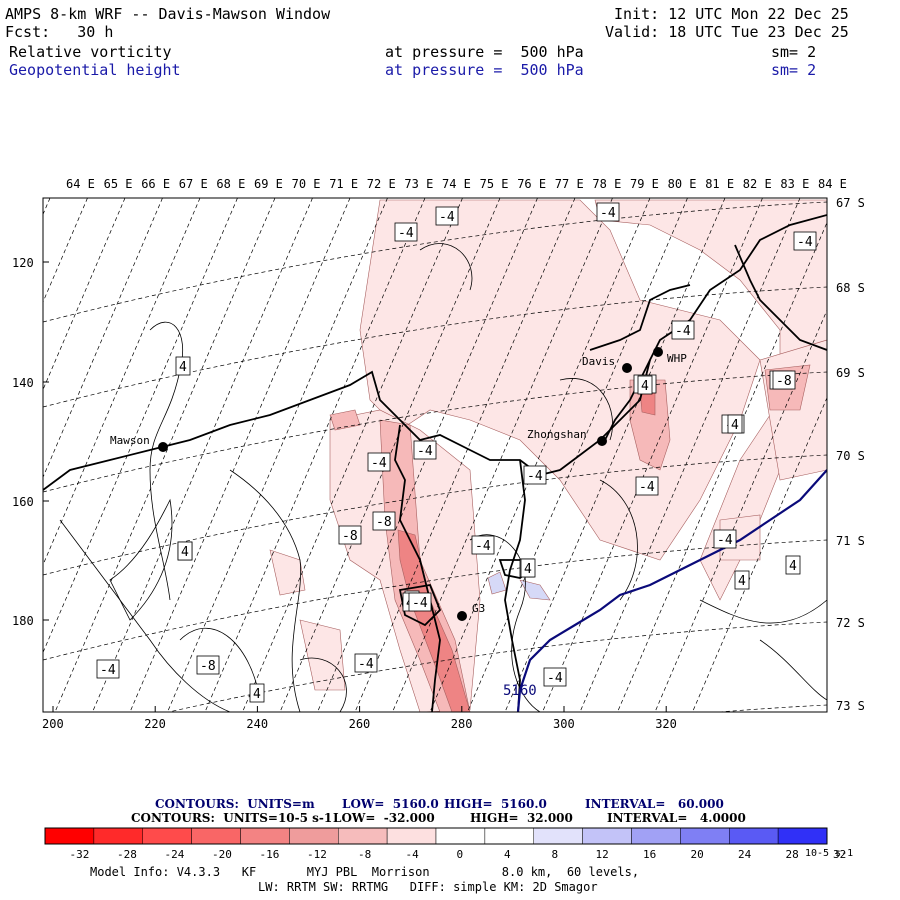 This screenshot has width=900, height=900. I want to click on contour-label: -8, so click(784, 381).